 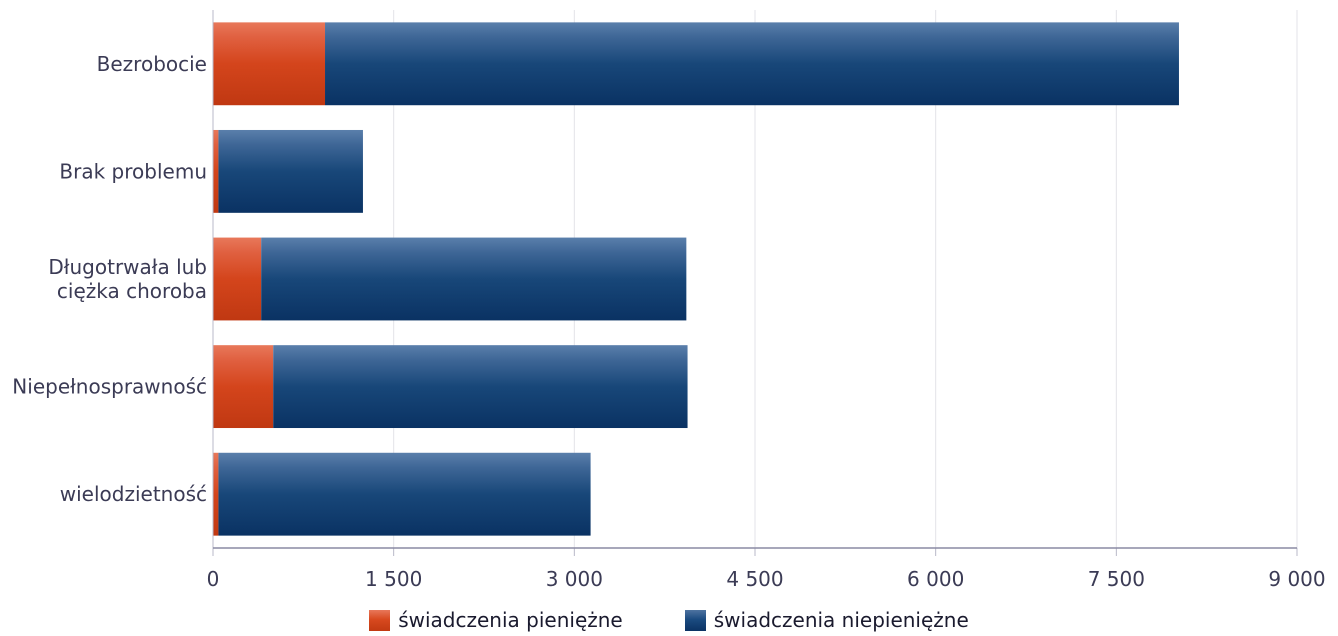 What do you see at coordinates (1296, 579) in the screenshot?
I see `x-tick-label: 9 000` at bounding box center [1296, 579].